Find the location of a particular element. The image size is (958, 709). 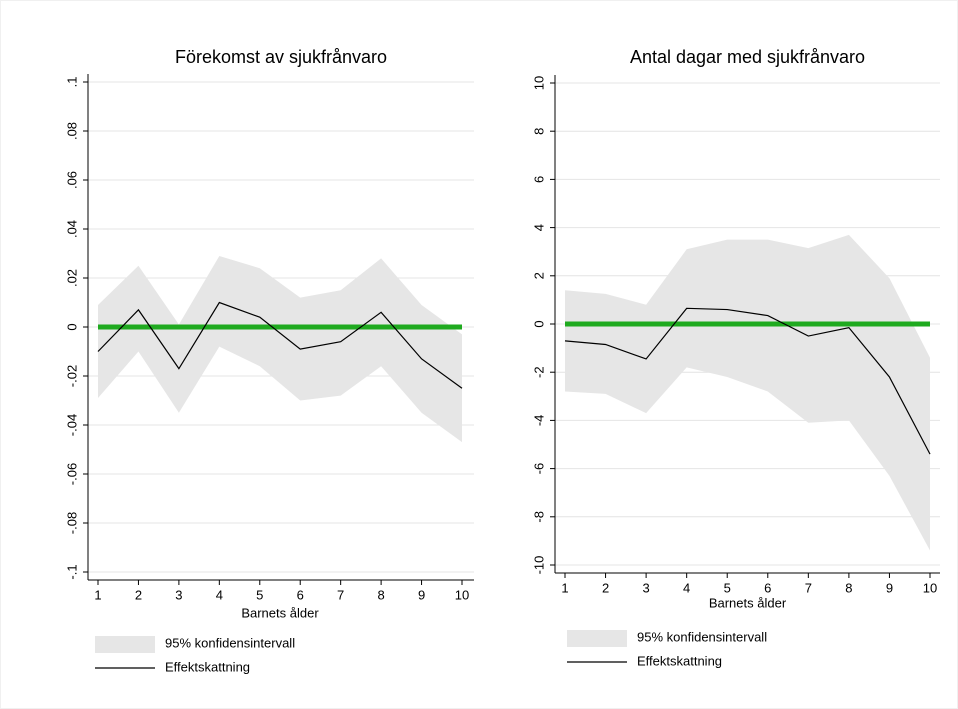

y-tick-label: 8 is located at coordinates (538, 131).